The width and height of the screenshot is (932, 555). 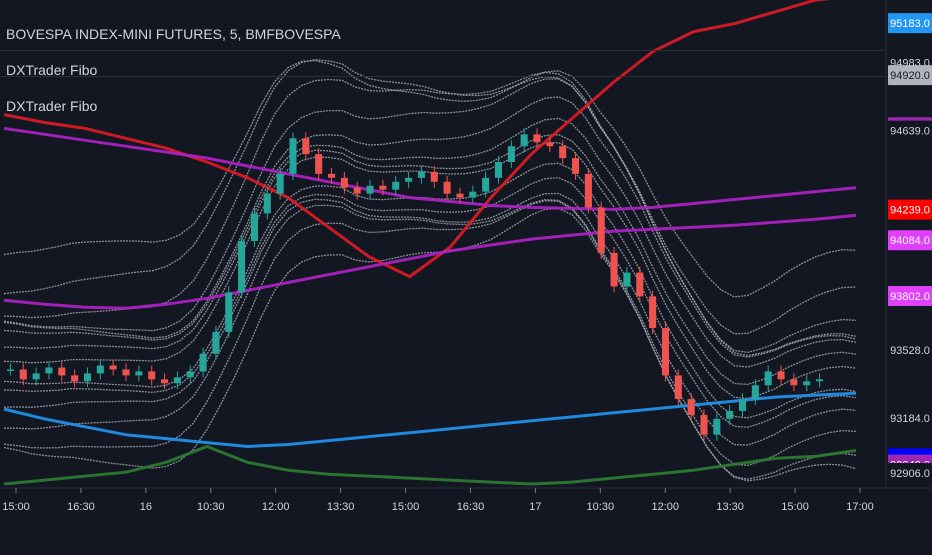 I want to click on time-tick-label: 12:00, so click(x=665, y=507).